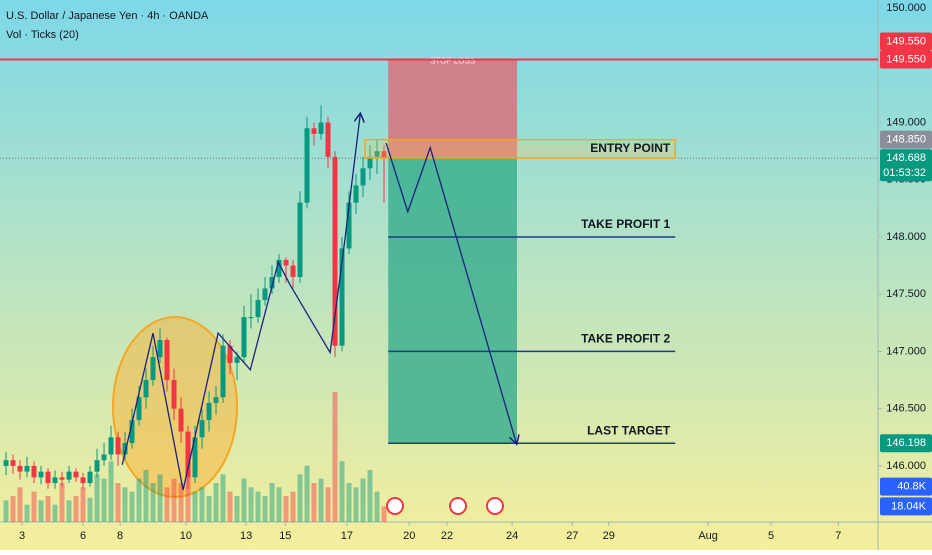  Describe the element at coordinates (409, 536) in the screenshot. I see `x-tick-label: 20` at that location.